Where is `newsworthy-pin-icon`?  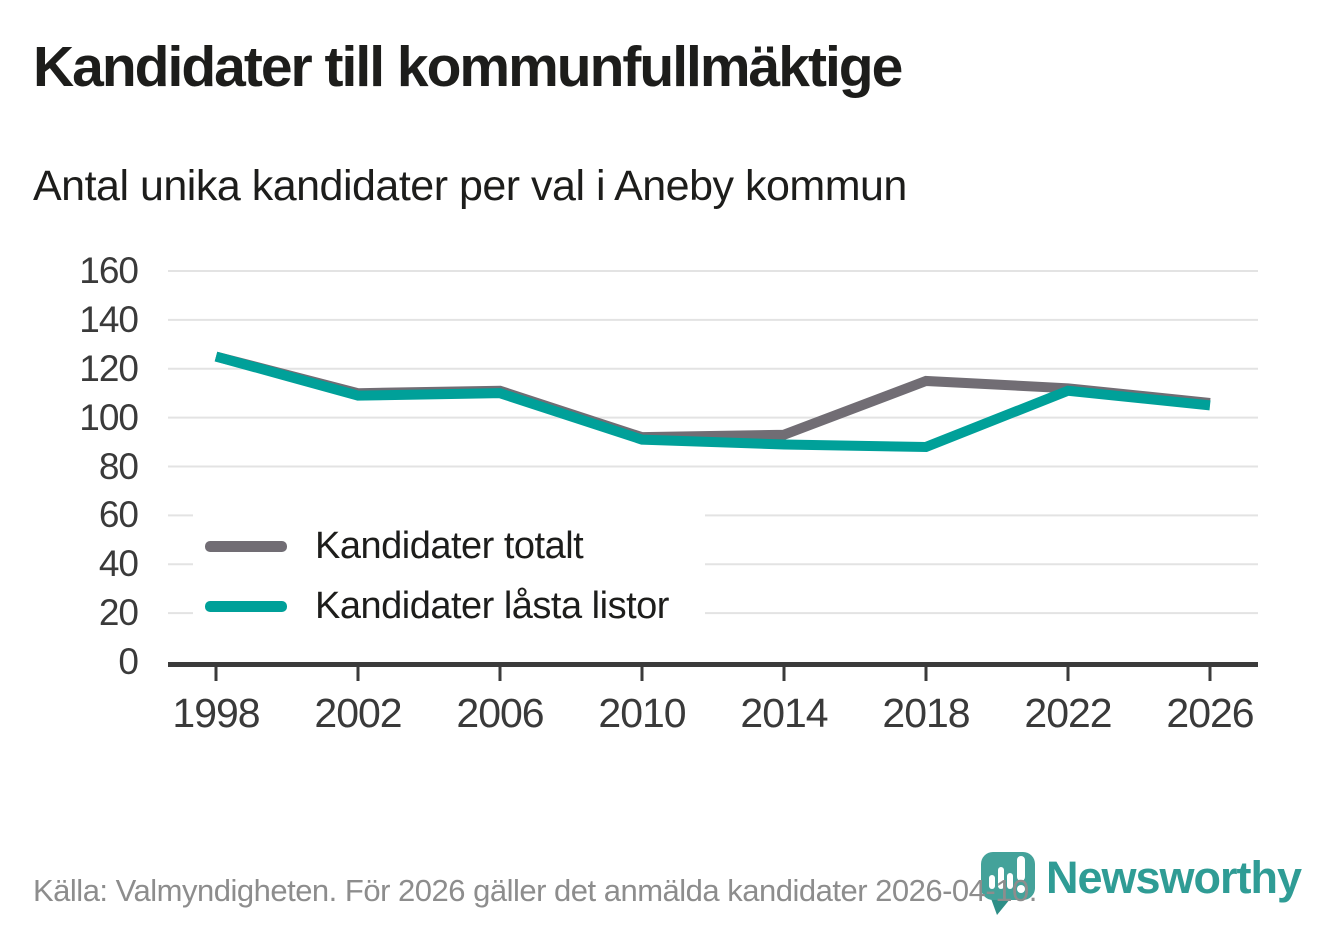
newsworthy-pin-icon is located at coordinates (1008, 883).